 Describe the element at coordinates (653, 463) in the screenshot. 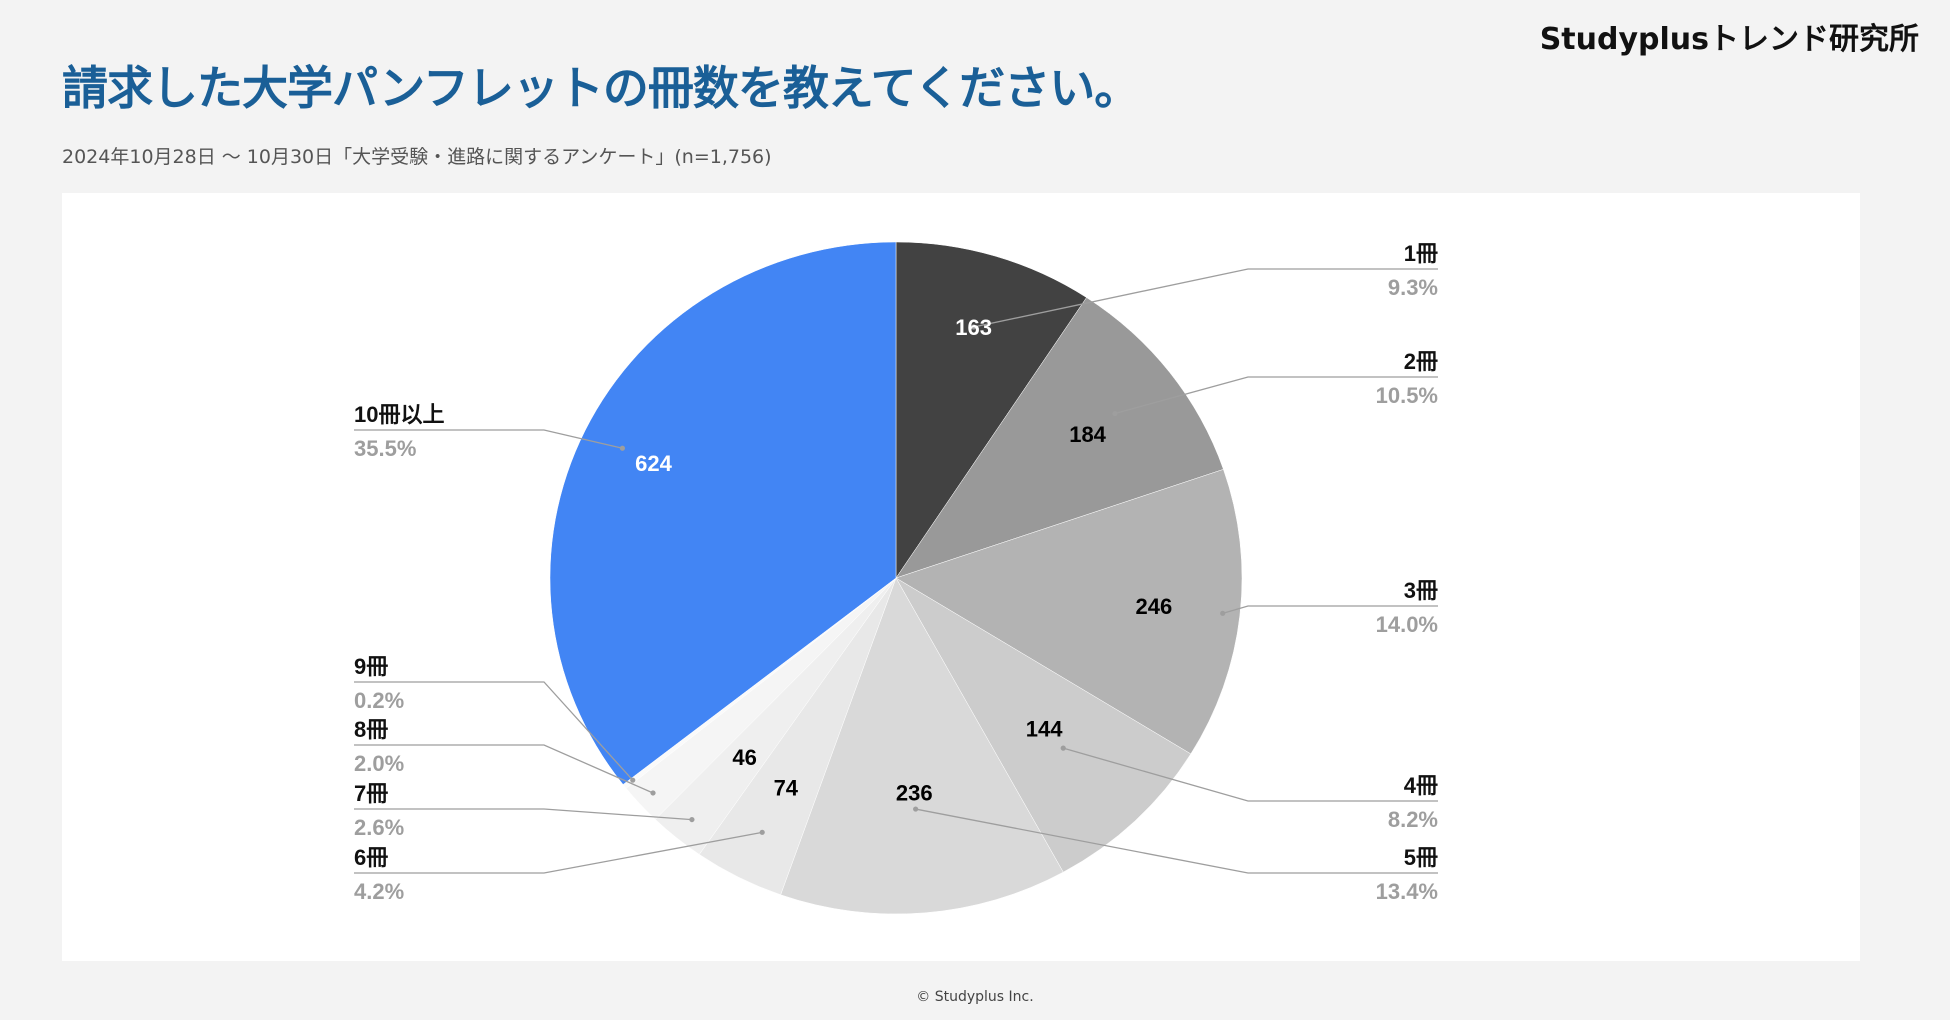

I see `slice-value-label: 624` at that location.